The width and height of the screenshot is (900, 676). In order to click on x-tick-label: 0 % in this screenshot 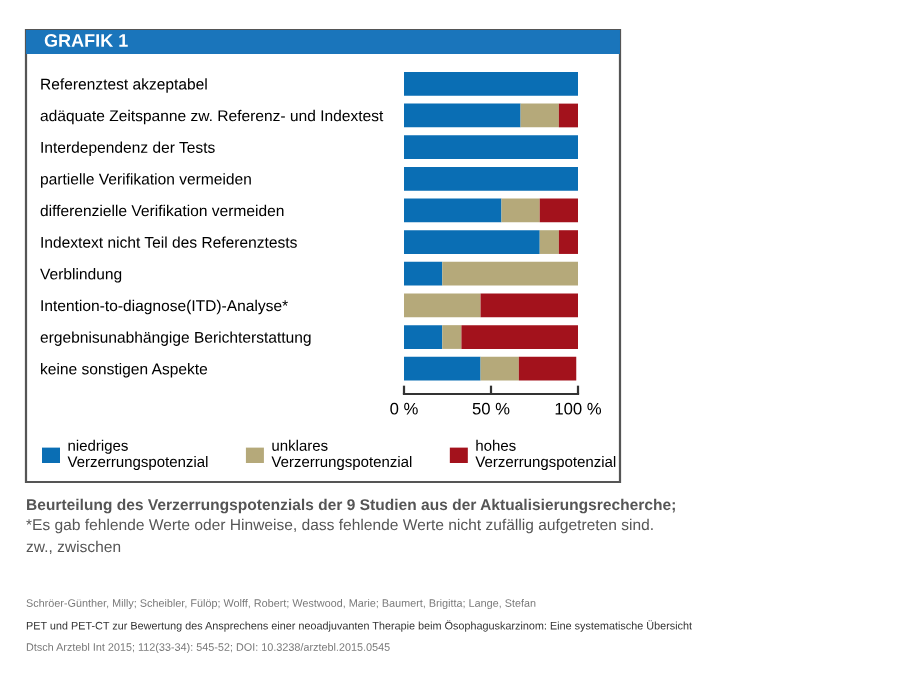, I will do `click(404, 408)`.